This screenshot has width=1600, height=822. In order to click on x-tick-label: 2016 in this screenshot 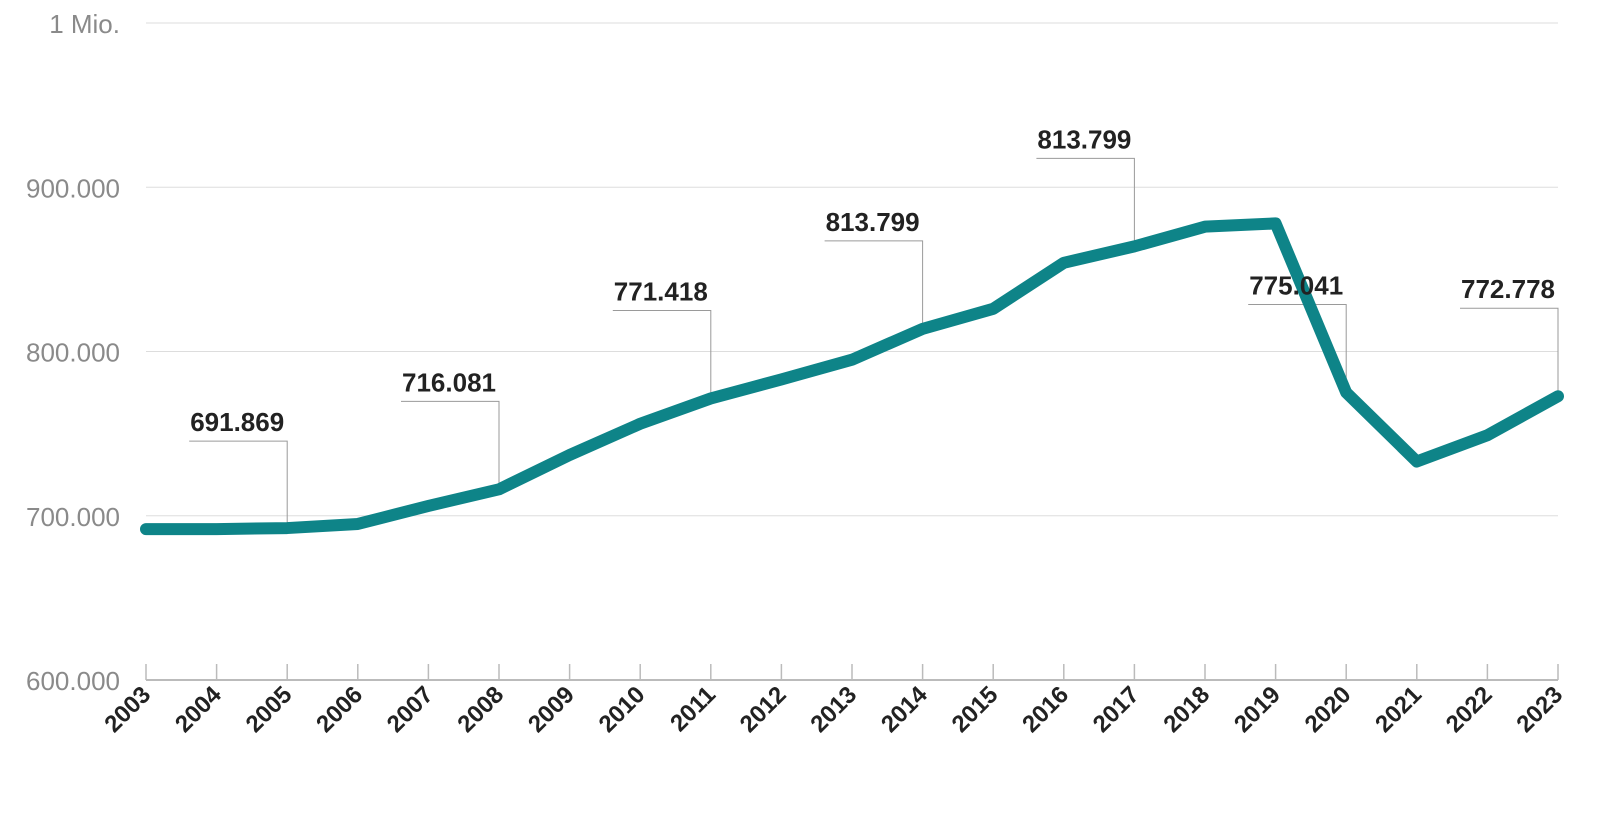, I will do `click(1045, 709)`.